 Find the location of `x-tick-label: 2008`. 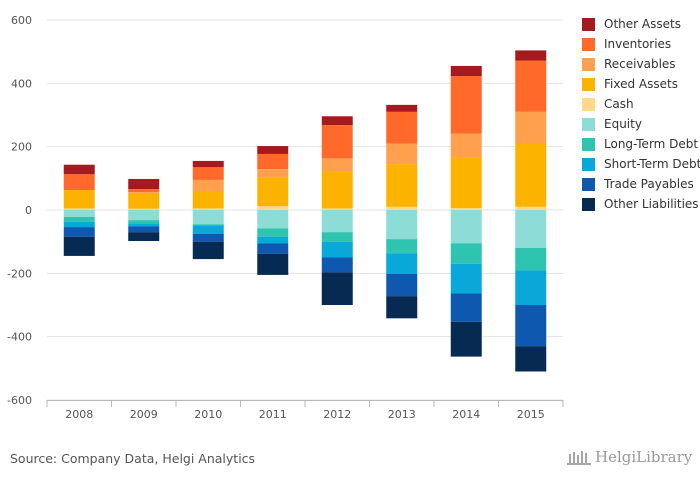

x-tick-label: 2008 is located at coordinates (79, 414).